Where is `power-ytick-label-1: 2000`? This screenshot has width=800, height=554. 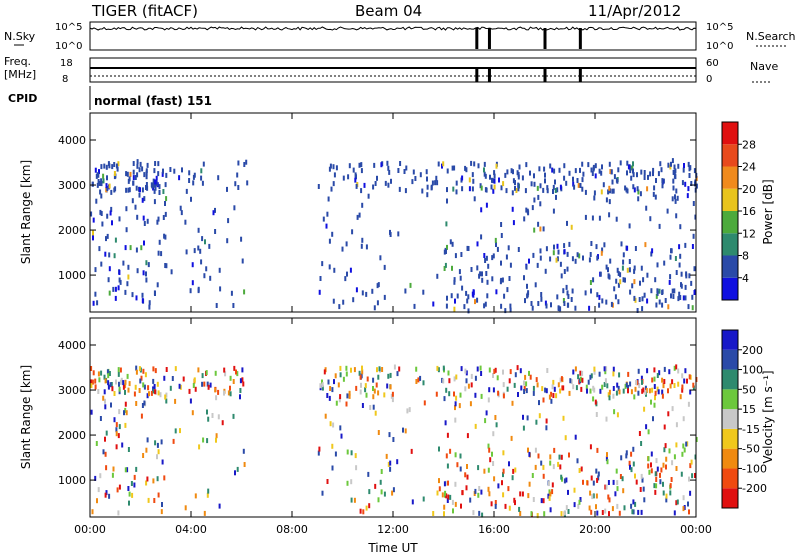 power-ytick-label-1: 2000 is located at coordinates (72, 230).